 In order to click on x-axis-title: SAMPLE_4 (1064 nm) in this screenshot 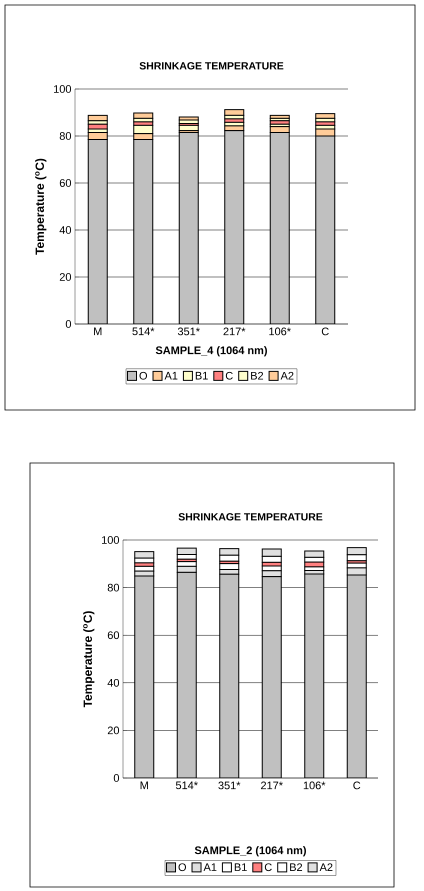, I will do `click(211, 351)`.